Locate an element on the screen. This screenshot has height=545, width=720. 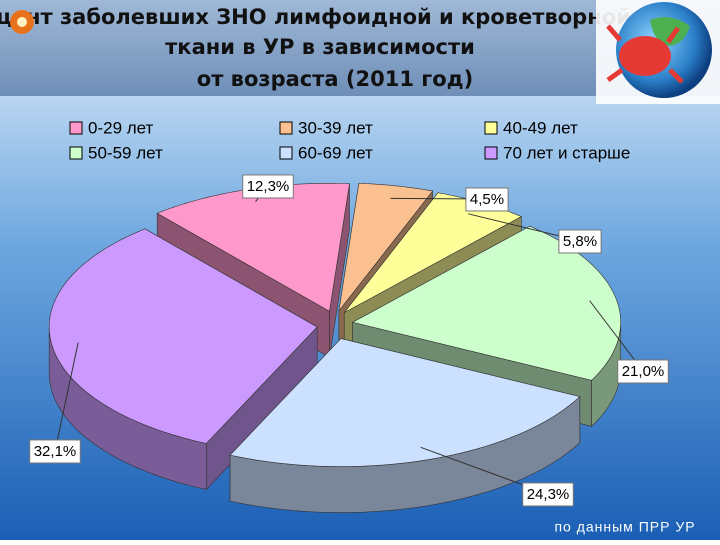
title-line: от возраста (2011 год) is located at coordinates (335, 79).